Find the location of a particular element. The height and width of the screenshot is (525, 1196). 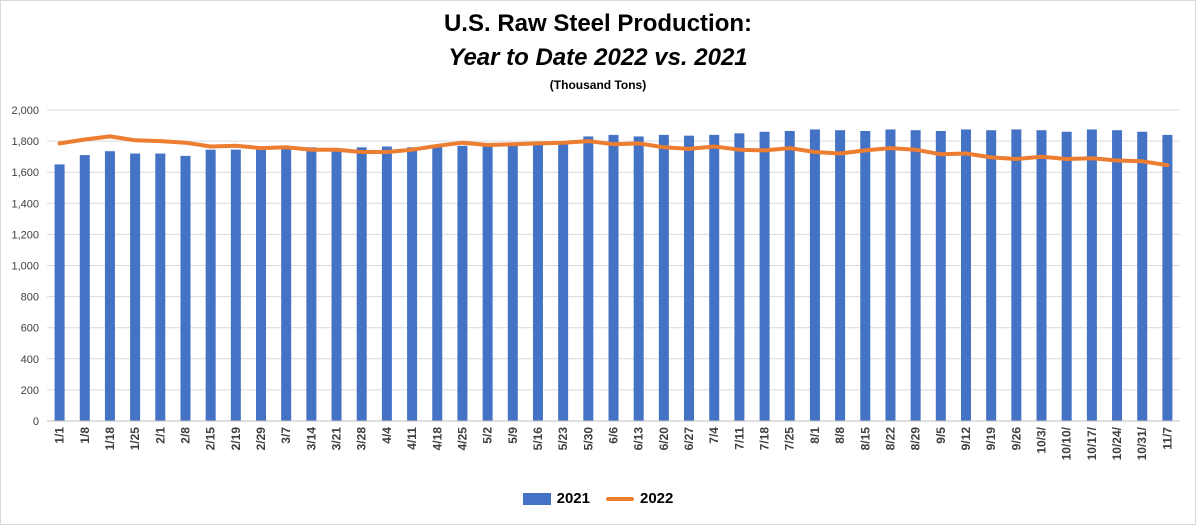

x-tick-label: 7/11 is located at coordinates (739, 438).